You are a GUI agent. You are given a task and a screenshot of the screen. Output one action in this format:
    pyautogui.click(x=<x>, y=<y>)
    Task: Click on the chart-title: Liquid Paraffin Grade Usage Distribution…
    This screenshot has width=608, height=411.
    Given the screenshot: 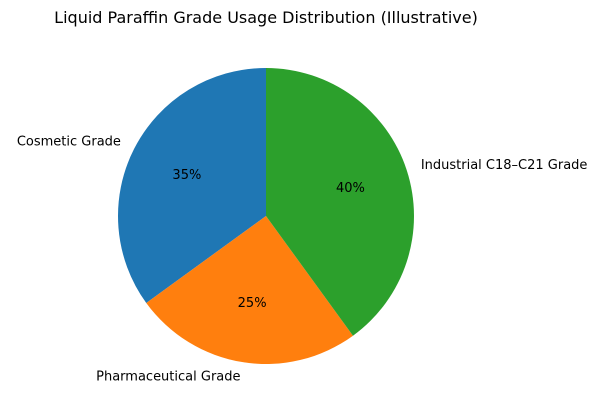 What is the action you would take?
    pyautogui.click(x=266, y=17)
    